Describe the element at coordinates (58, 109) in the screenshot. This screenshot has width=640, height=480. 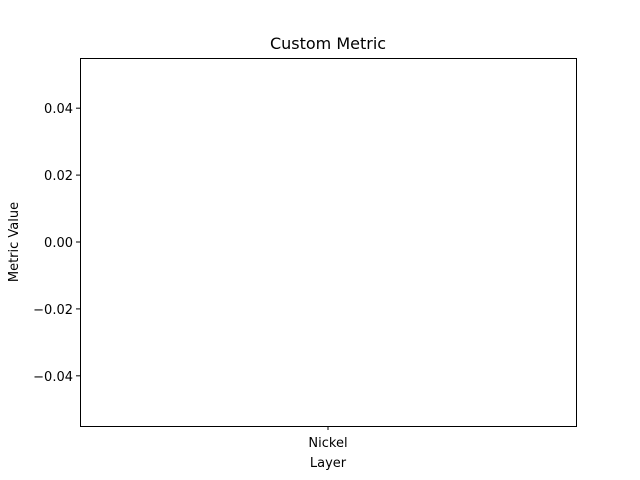
I see `y-tick-label: 0.04` at that location.